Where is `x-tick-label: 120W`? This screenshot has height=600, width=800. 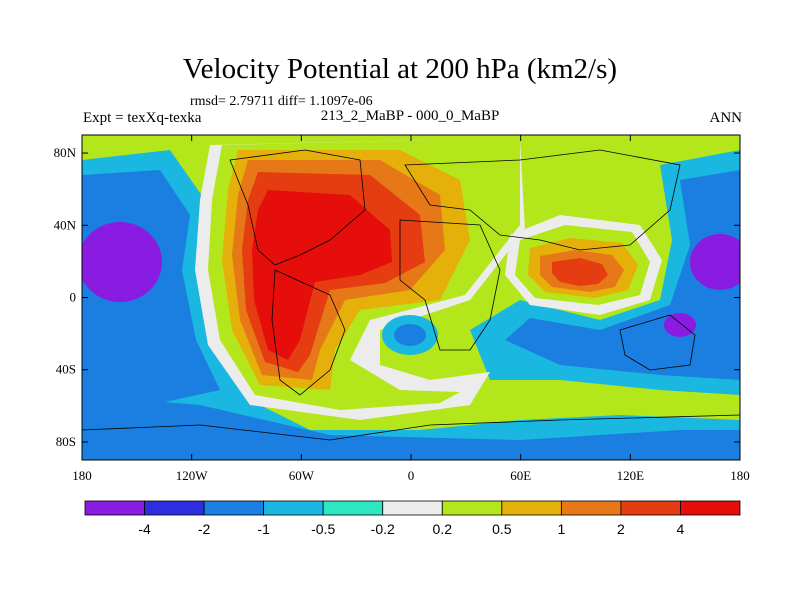
x-tick-label: 120W is located at coordinates (192, 475).